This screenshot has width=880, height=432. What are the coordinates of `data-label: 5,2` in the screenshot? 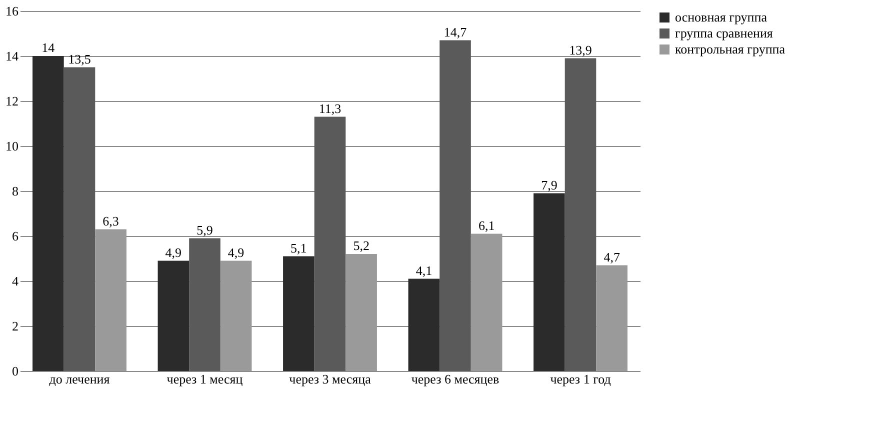 It's located at (361, 245).